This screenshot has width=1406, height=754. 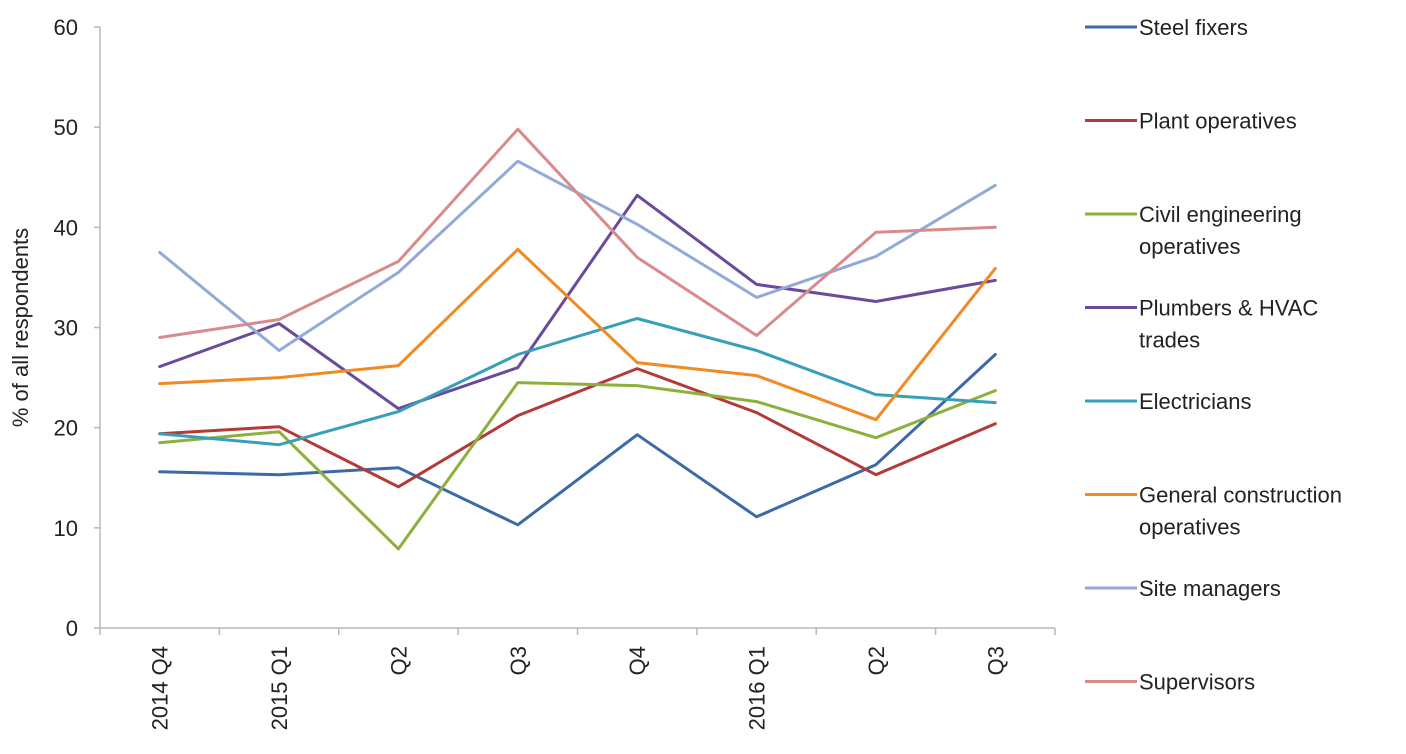 I want to click on series-site-managers, so click(x=578, y=255).